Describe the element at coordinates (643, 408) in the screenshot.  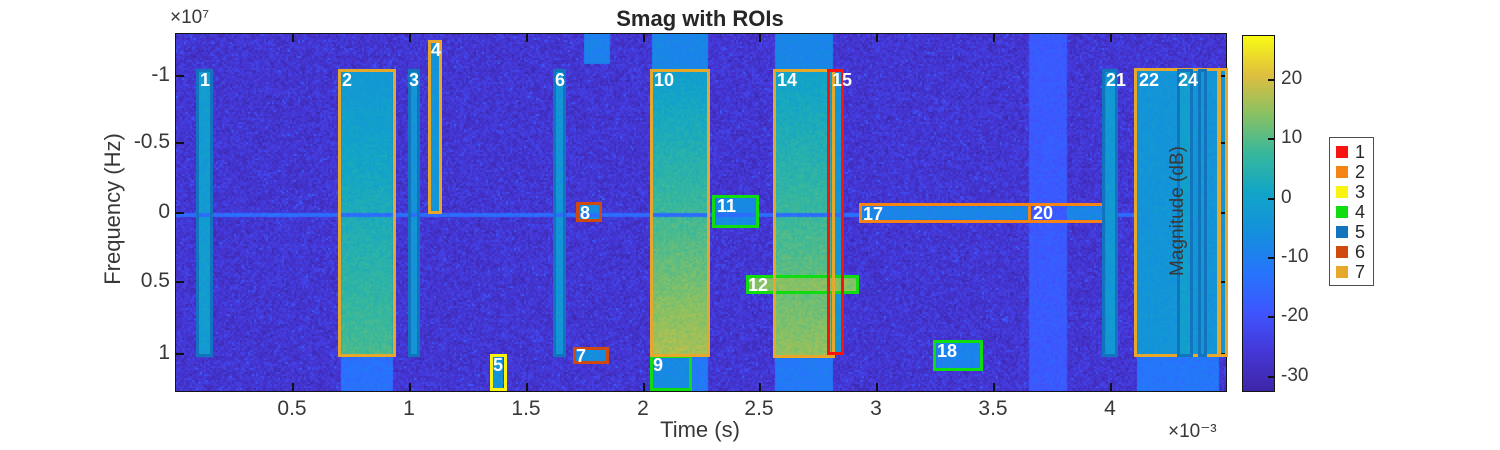
I see `x-tick-label: 2` at that location.